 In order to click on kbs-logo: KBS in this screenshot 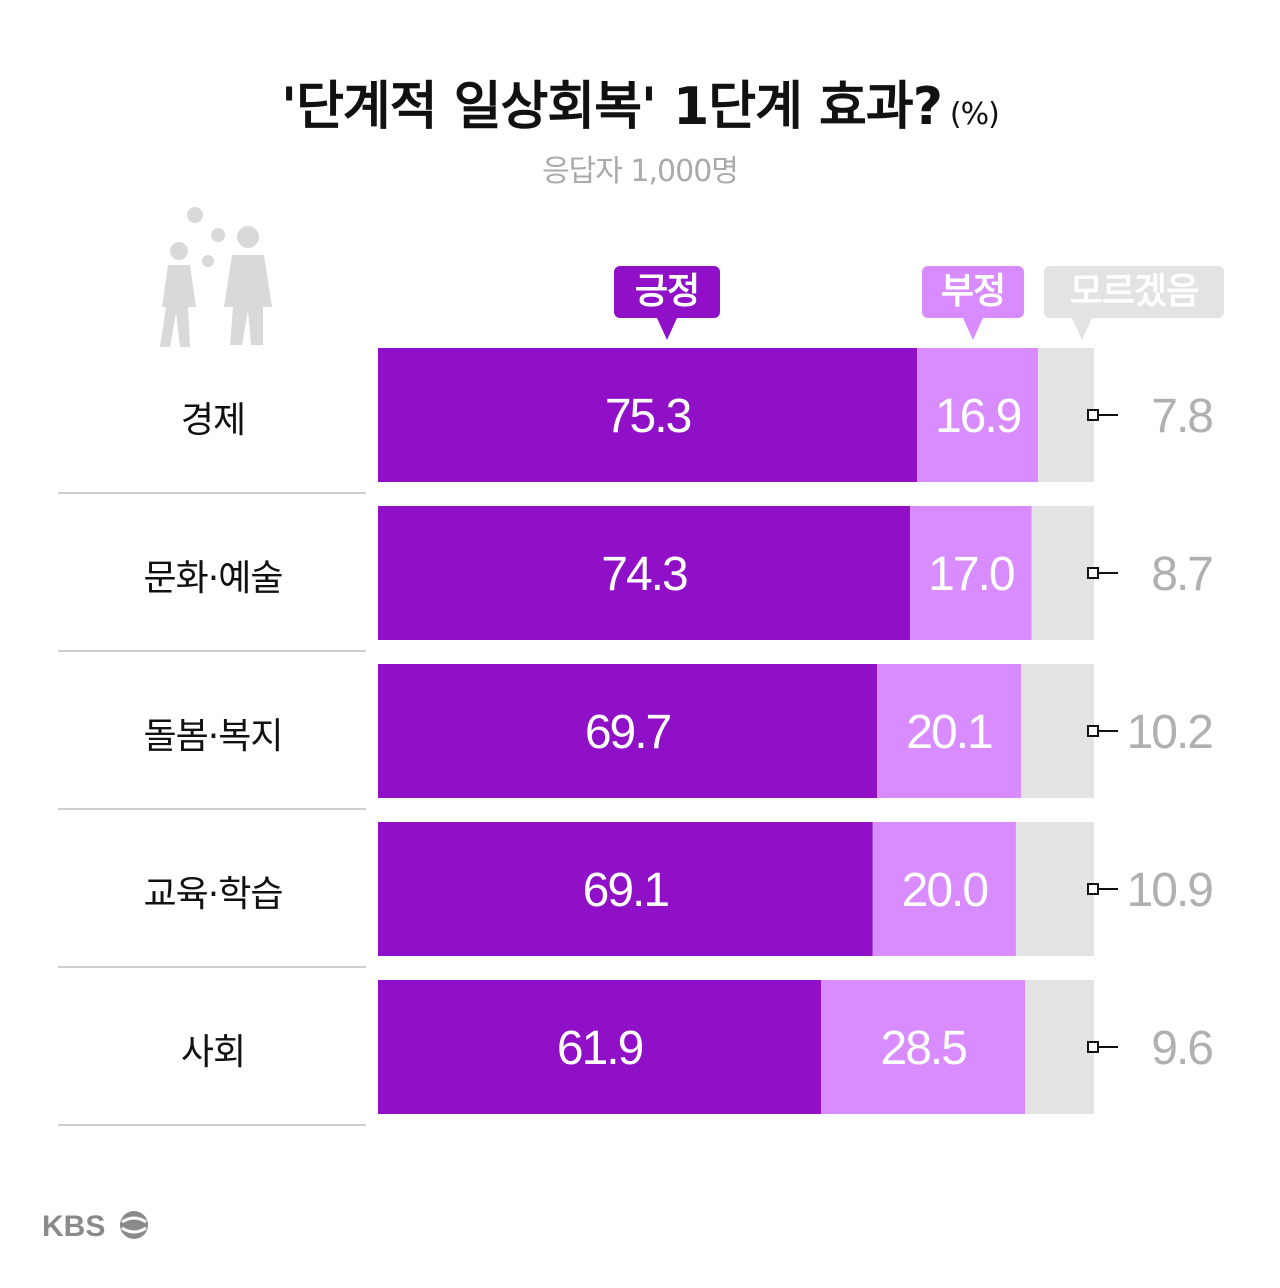, I will do `click(95, 1226)`.